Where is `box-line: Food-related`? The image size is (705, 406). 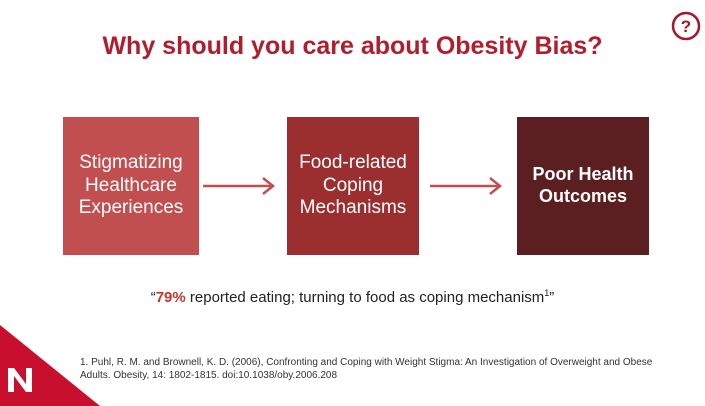
box-line: Food-related is located at coordinates (353, 162).